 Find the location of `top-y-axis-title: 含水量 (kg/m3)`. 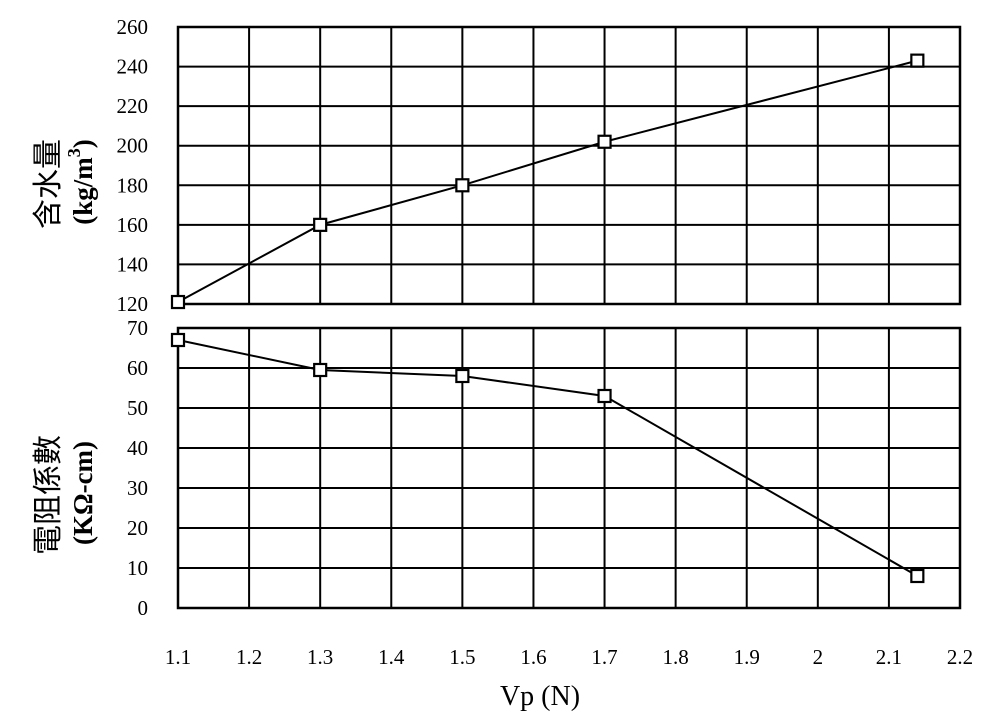

top-y-axis-title: 含水量 (kg/m3) is located at coordinates (64, 182).